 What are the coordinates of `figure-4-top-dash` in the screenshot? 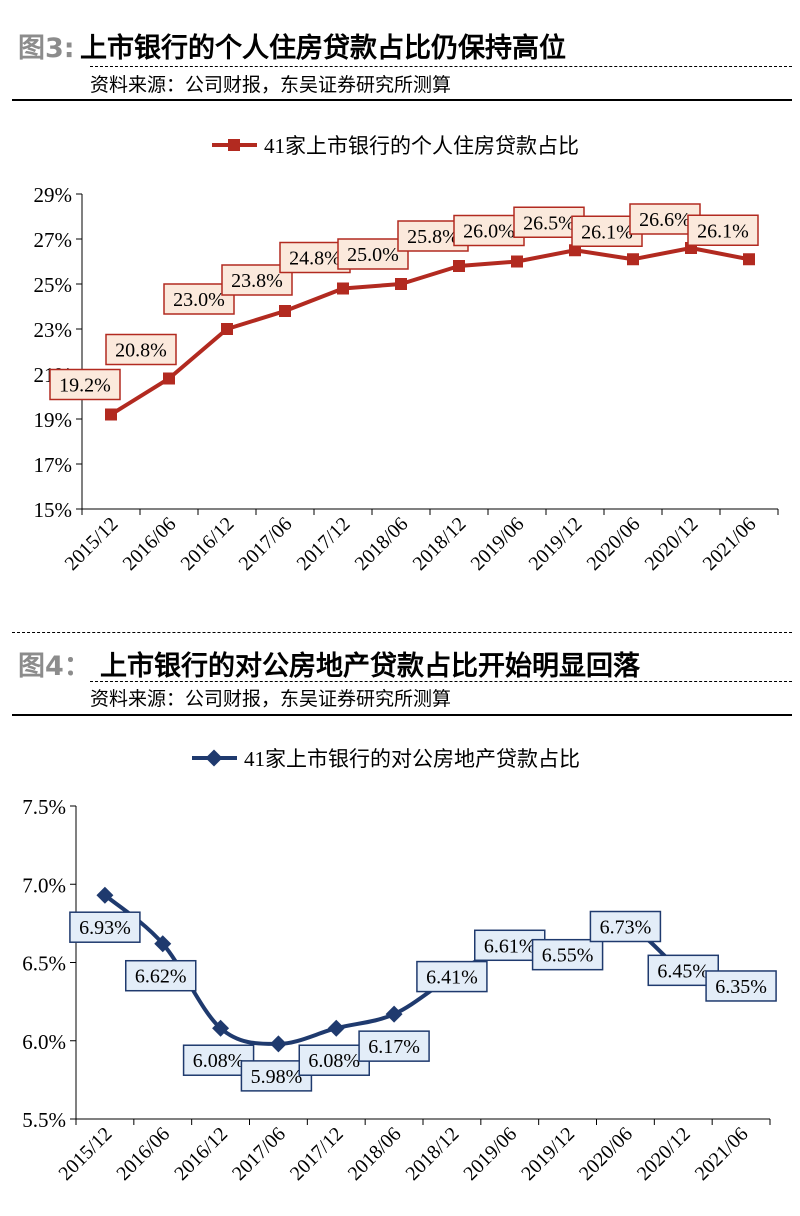 It's located at (402, 632).